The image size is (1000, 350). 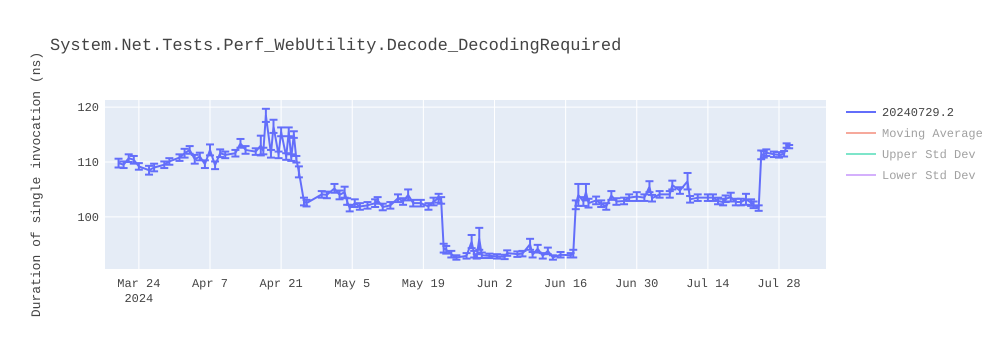 What do you see at coordinates (932, 134) in the screenshot?
I see `legend-label: Moving Average` at bounding box center [932, 134].